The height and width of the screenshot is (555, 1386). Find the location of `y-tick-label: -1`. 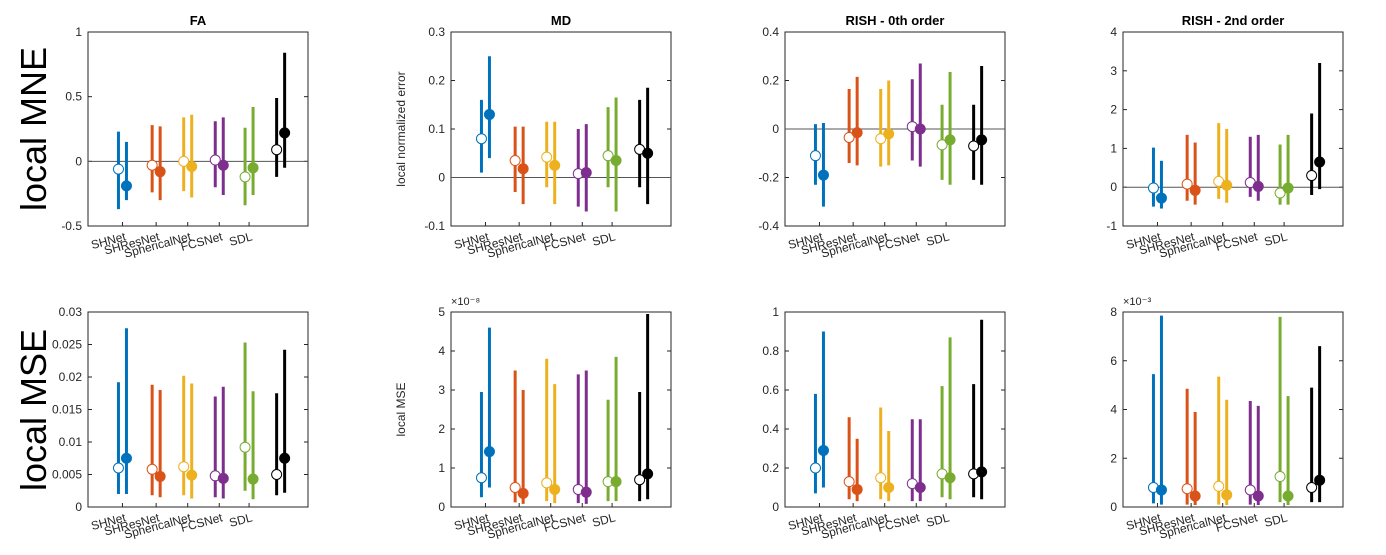

y-tick-label: -1 is located at coordinates (1111, 226).